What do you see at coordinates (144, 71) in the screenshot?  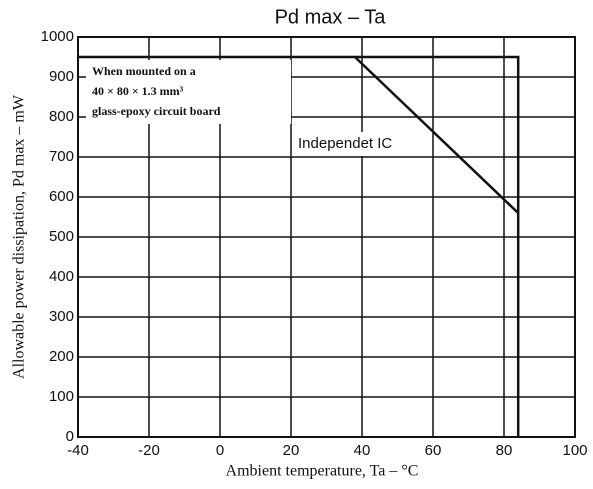 I see `note-text: When mounted on a` at bounding box center [144, 71].